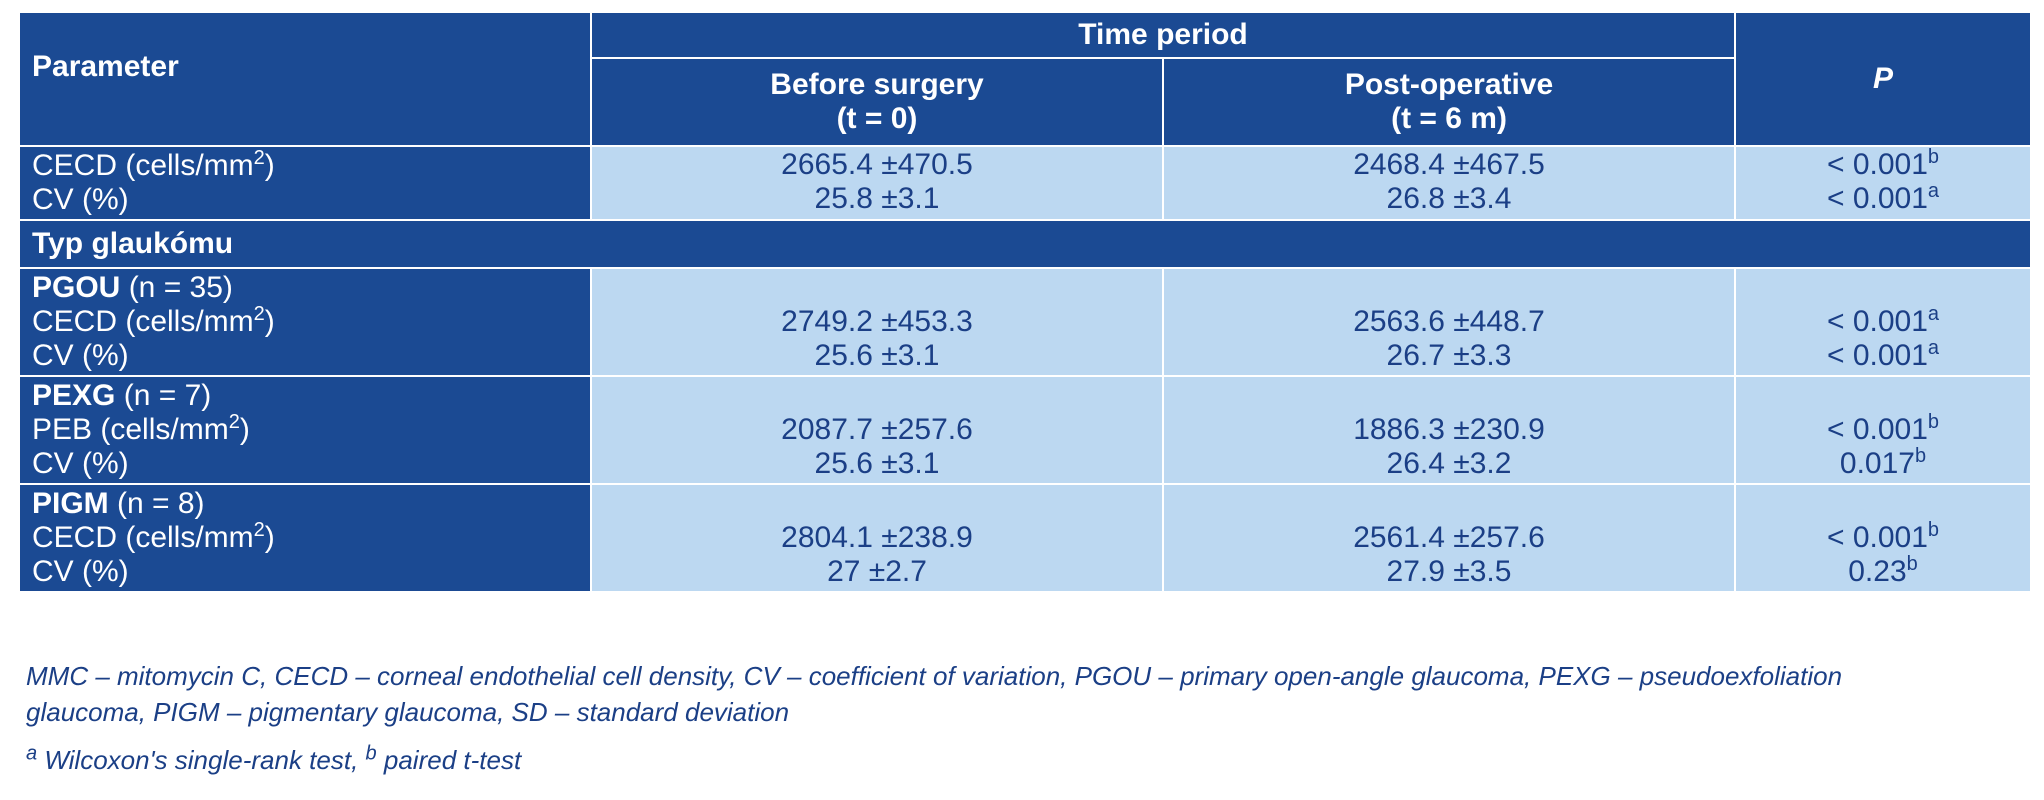  Describe the element at coordinates (1883, 462) in the screenshot. I see `p-value: 0.017b` at that location.